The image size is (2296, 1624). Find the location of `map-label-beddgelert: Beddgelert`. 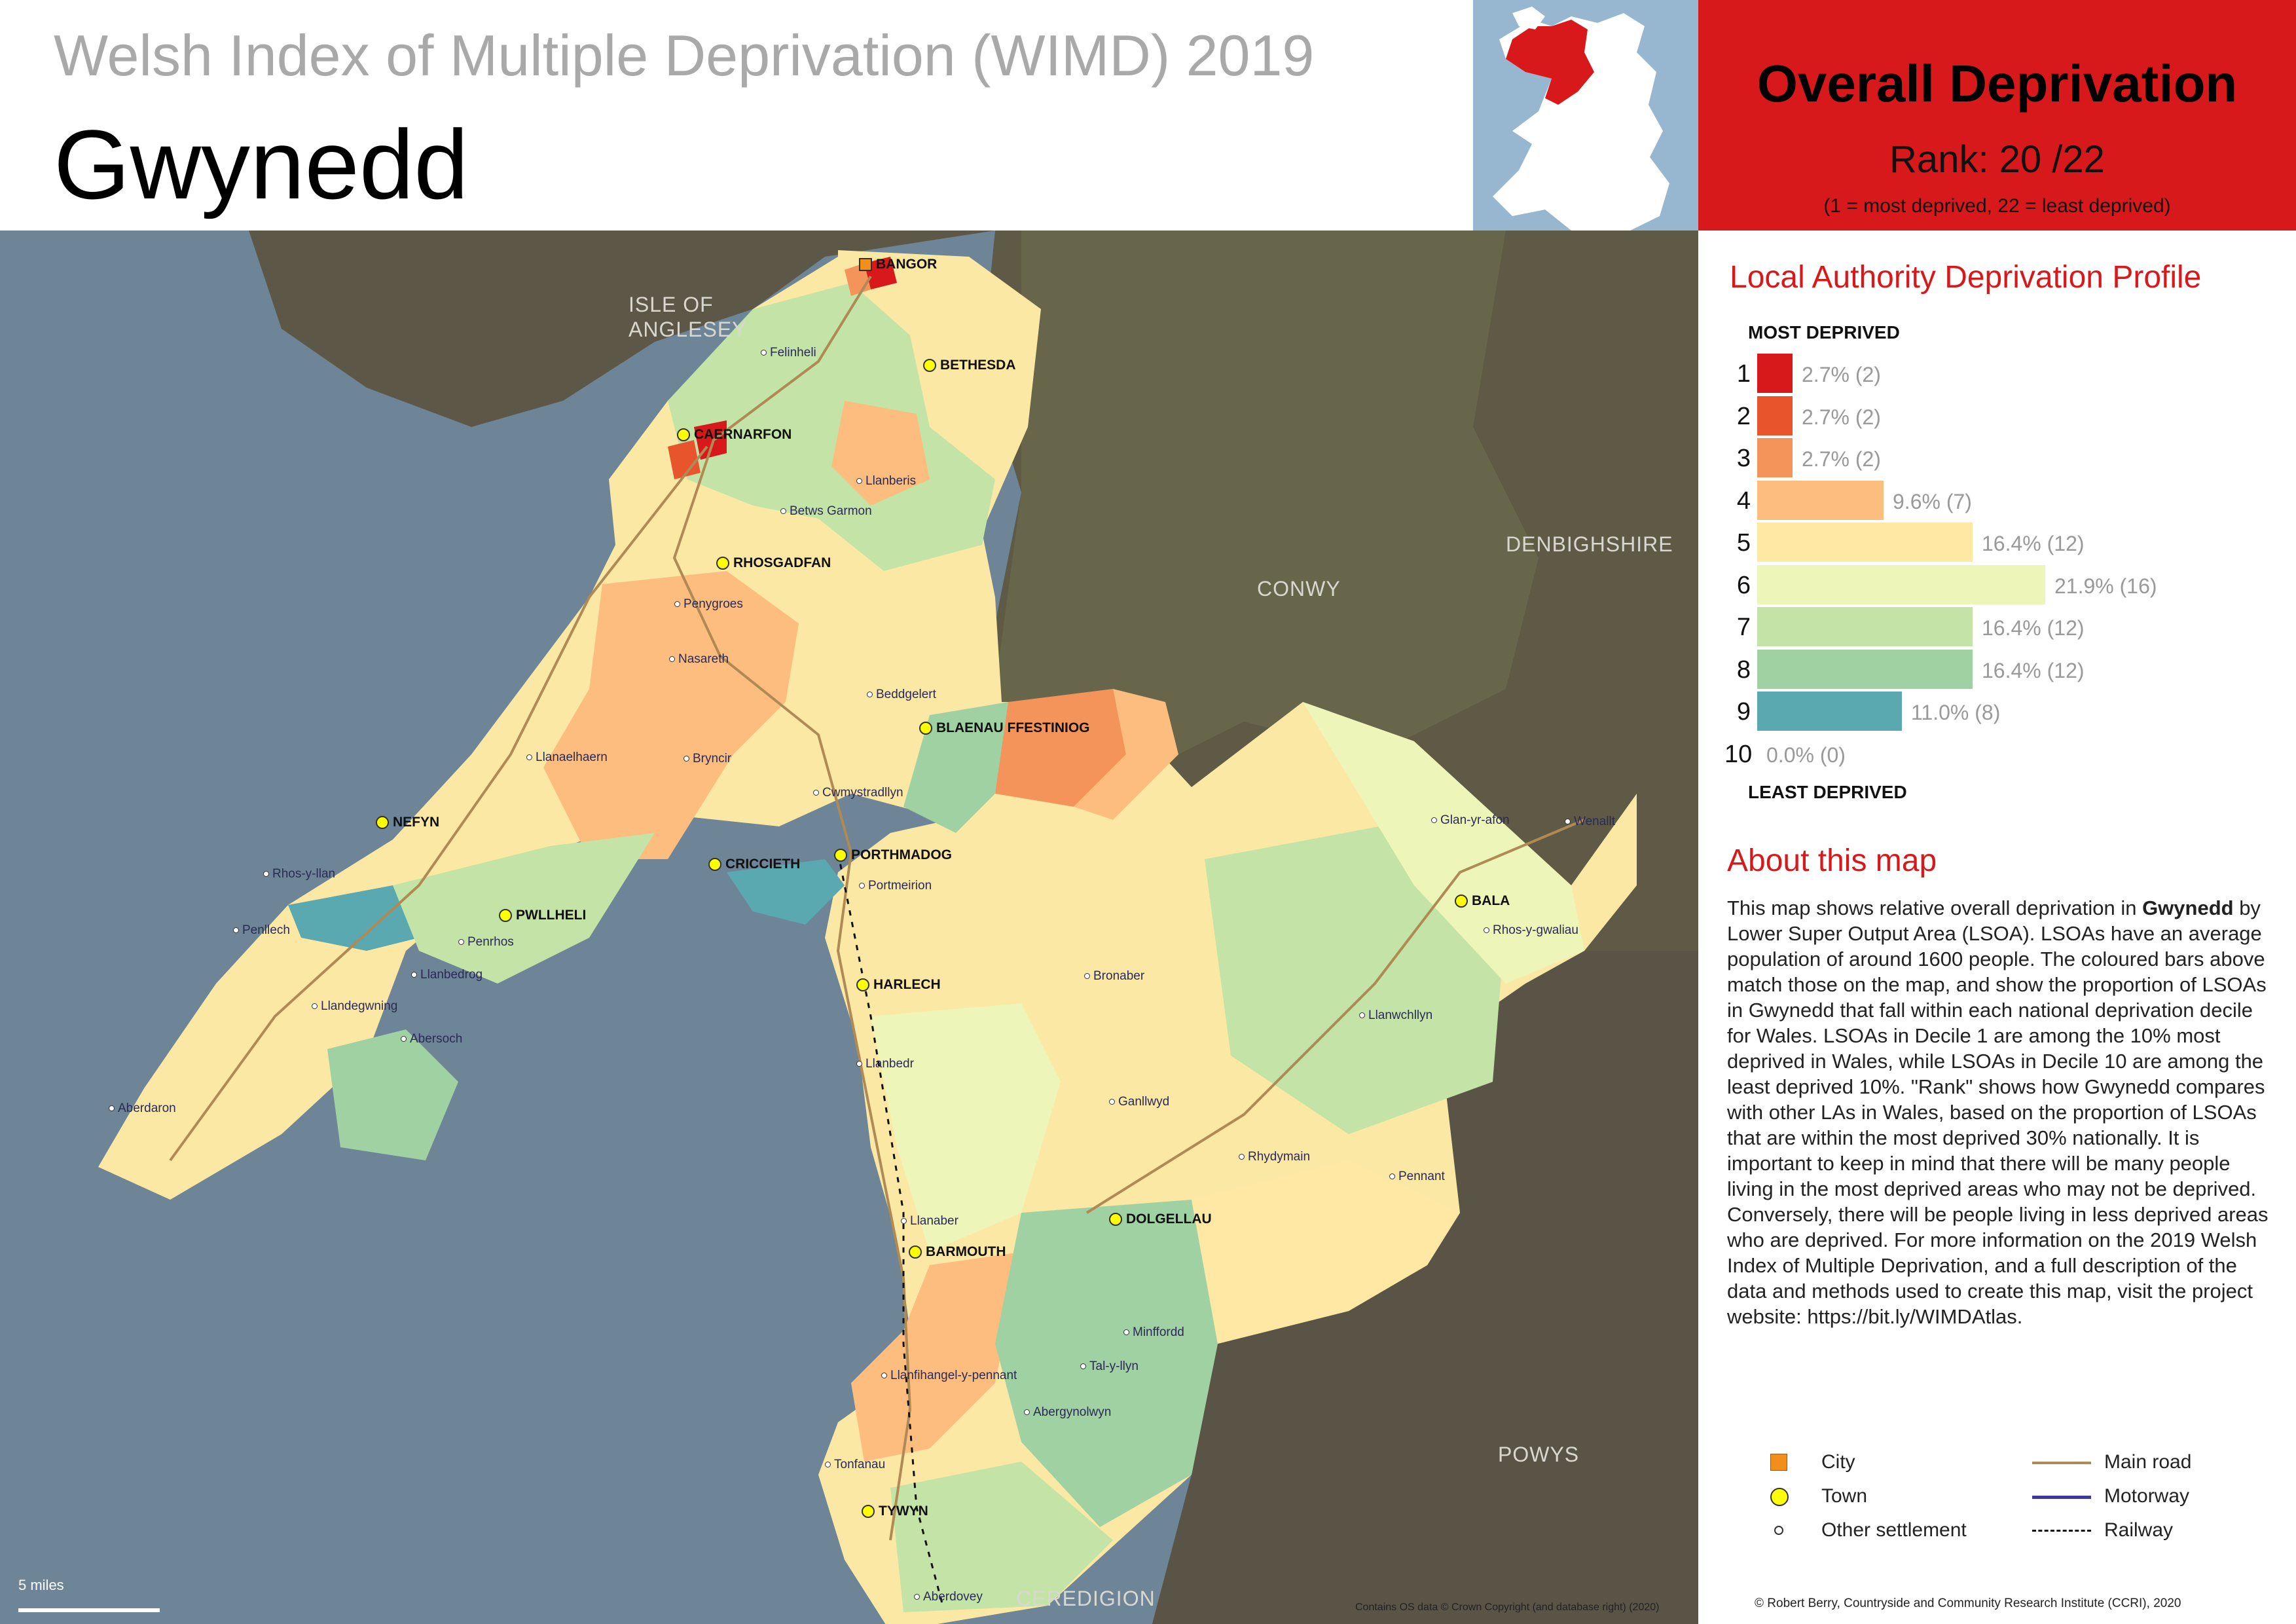

map-label-beddgelert: Beddgelert is located at coordinates (901, 695).